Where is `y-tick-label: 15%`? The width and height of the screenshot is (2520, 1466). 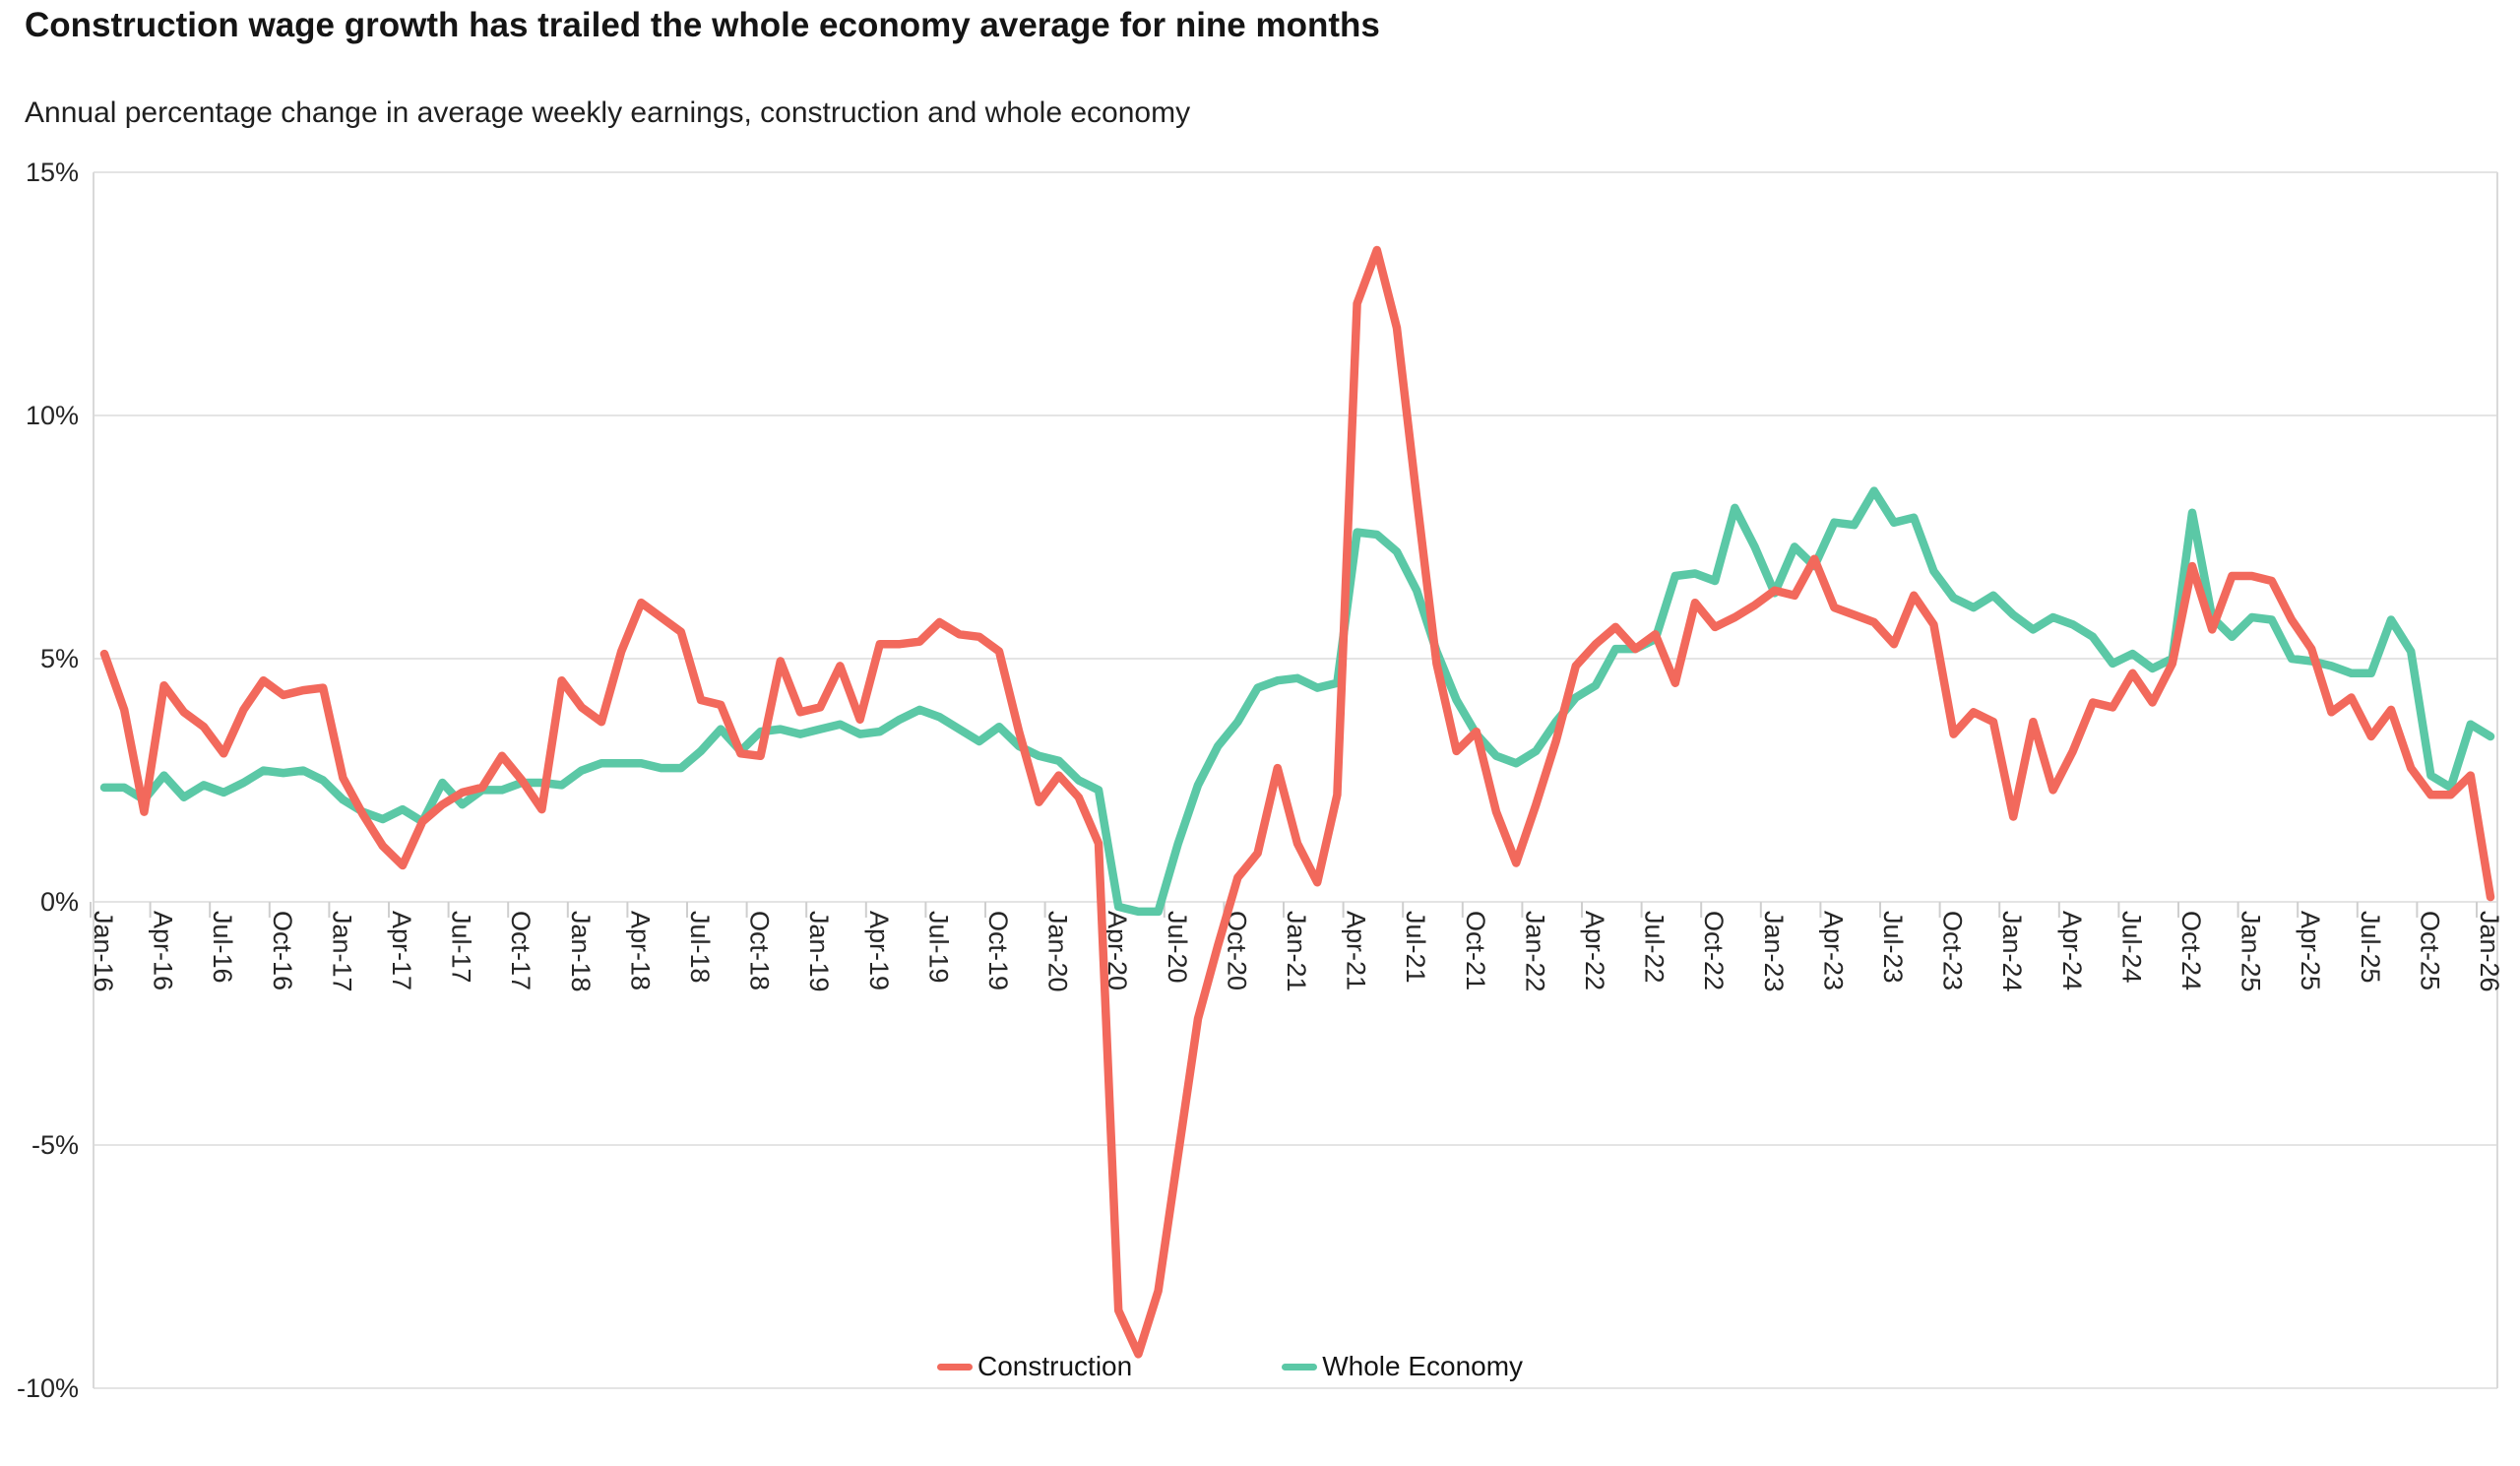
y-tick-label: 15% is located at coordinates (52, 172).